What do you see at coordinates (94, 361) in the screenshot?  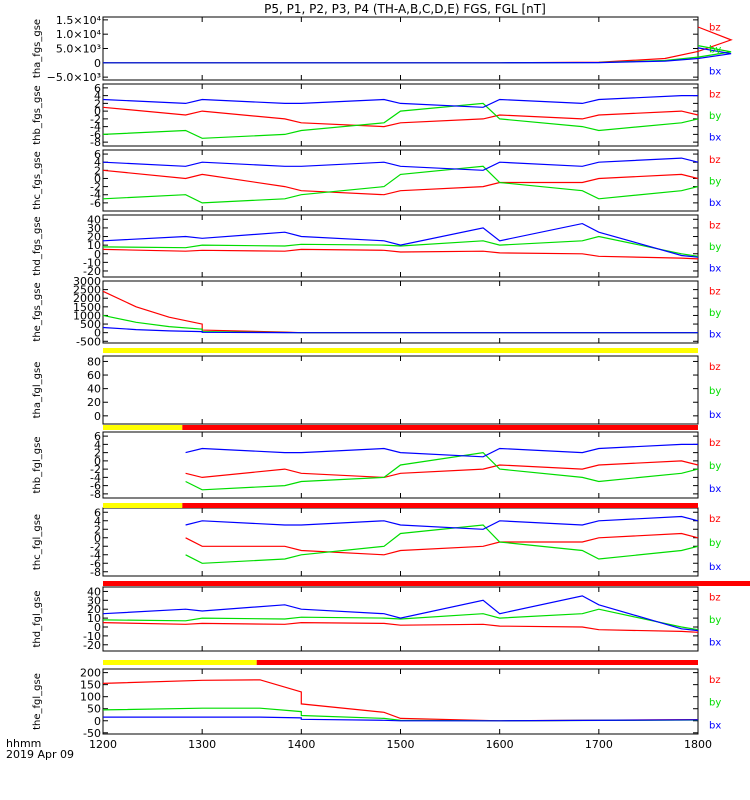 I see `y-tick-label: 80` at bounding box center [94, 361].